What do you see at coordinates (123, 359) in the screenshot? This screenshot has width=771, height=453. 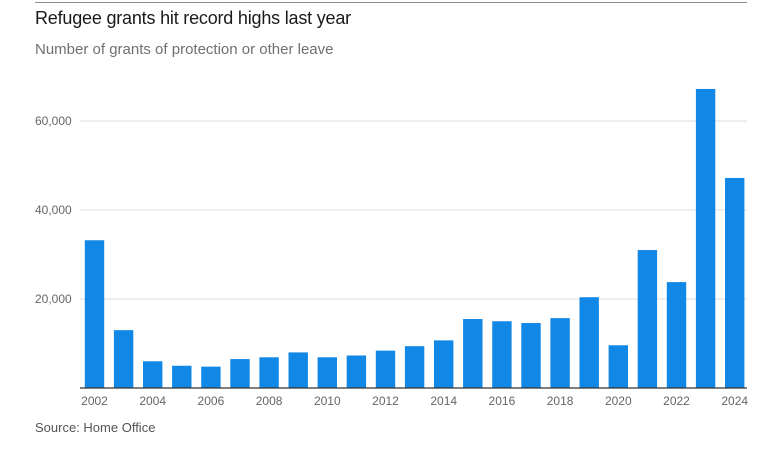 I see `bar-2003` at bounding box center [123, 359].